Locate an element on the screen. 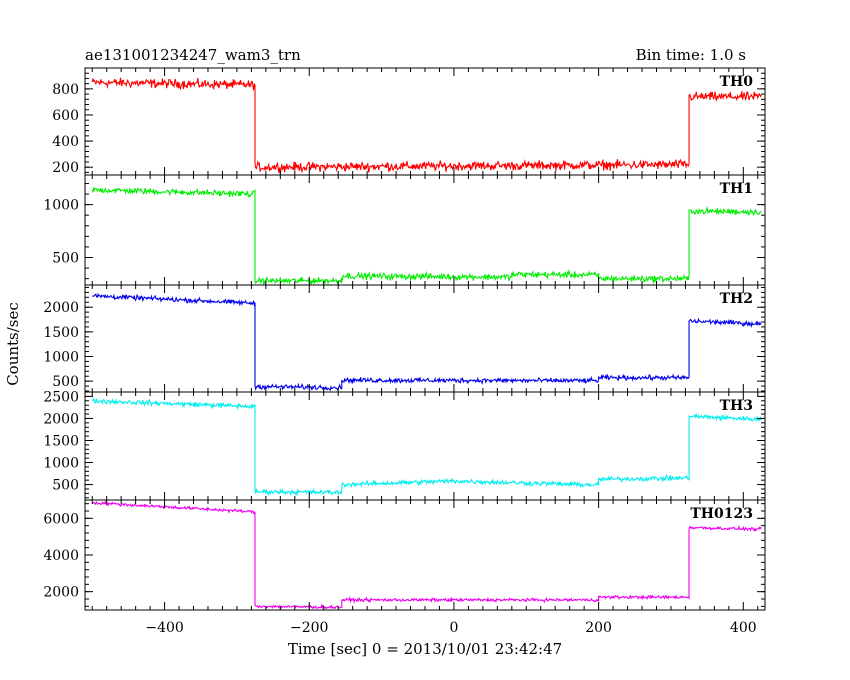 The image size is (850, 680). y-tick-label: 4000 is located at coordinates (61, 556).